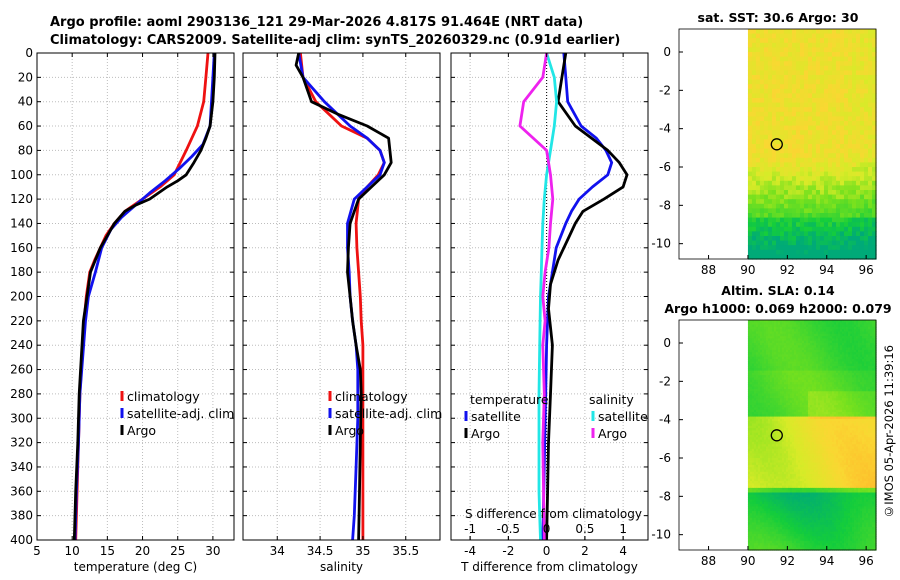 The height and width of the screenshot is (580, 900). I want to click on x-tick-label: 25, so click(177, 551).